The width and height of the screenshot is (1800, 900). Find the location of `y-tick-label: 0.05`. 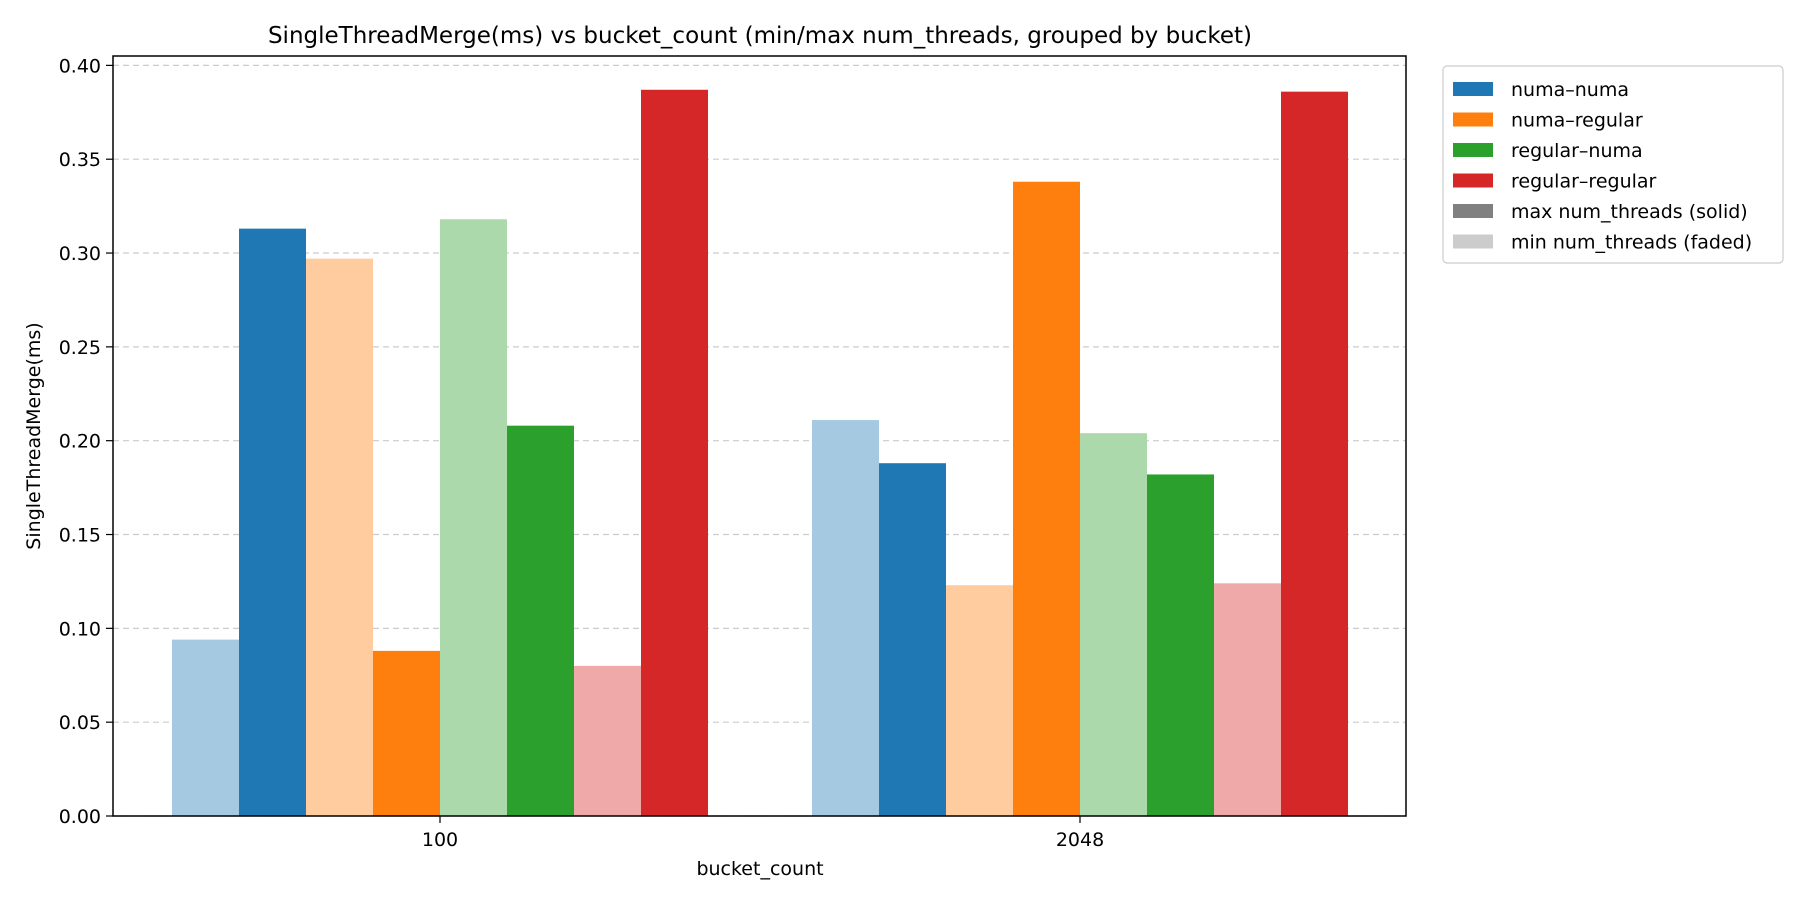

y-tick-label: 0.05 is located at coordinates (80, 723).